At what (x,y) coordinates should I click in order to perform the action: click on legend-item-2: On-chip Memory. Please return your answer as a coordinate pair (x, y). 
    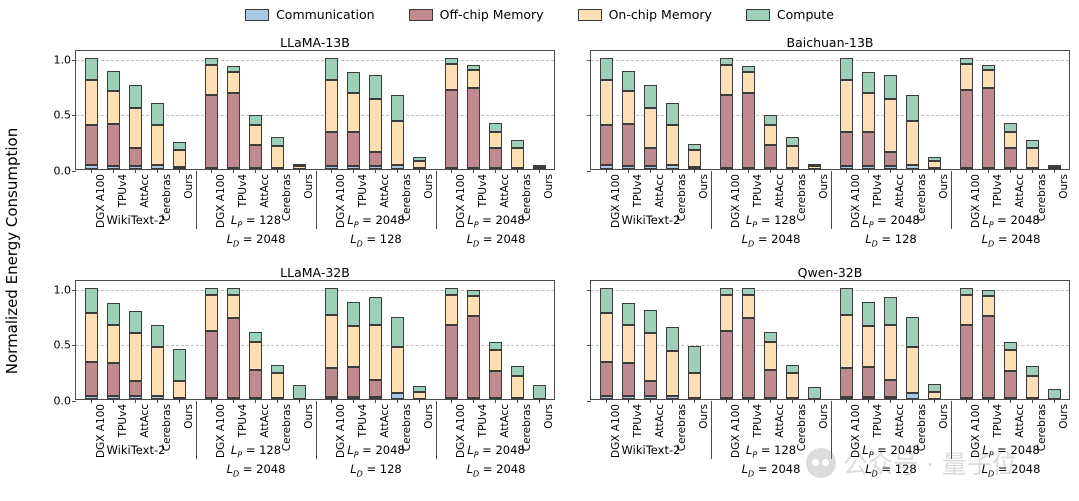
    Looking at the image, I should click on (644, 14).